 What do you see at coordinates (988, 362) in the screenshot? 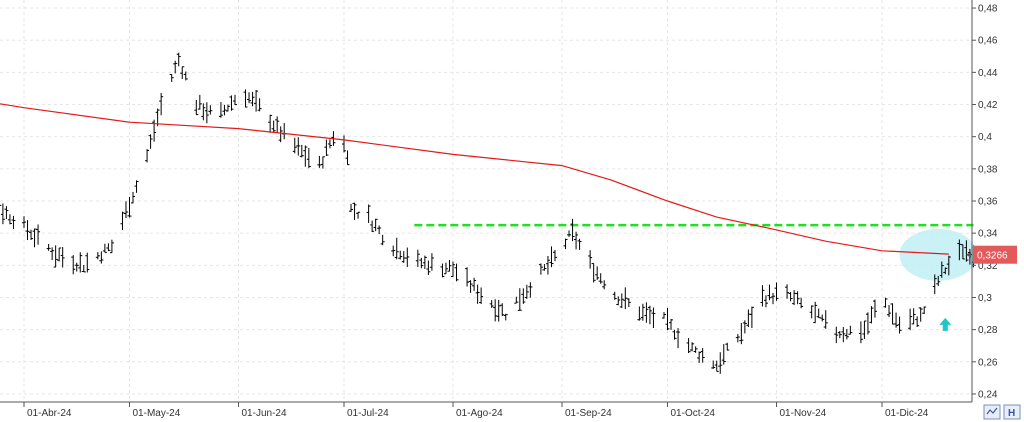
I see `y-tick-label: 0,26` at bounding box center [988, 362].